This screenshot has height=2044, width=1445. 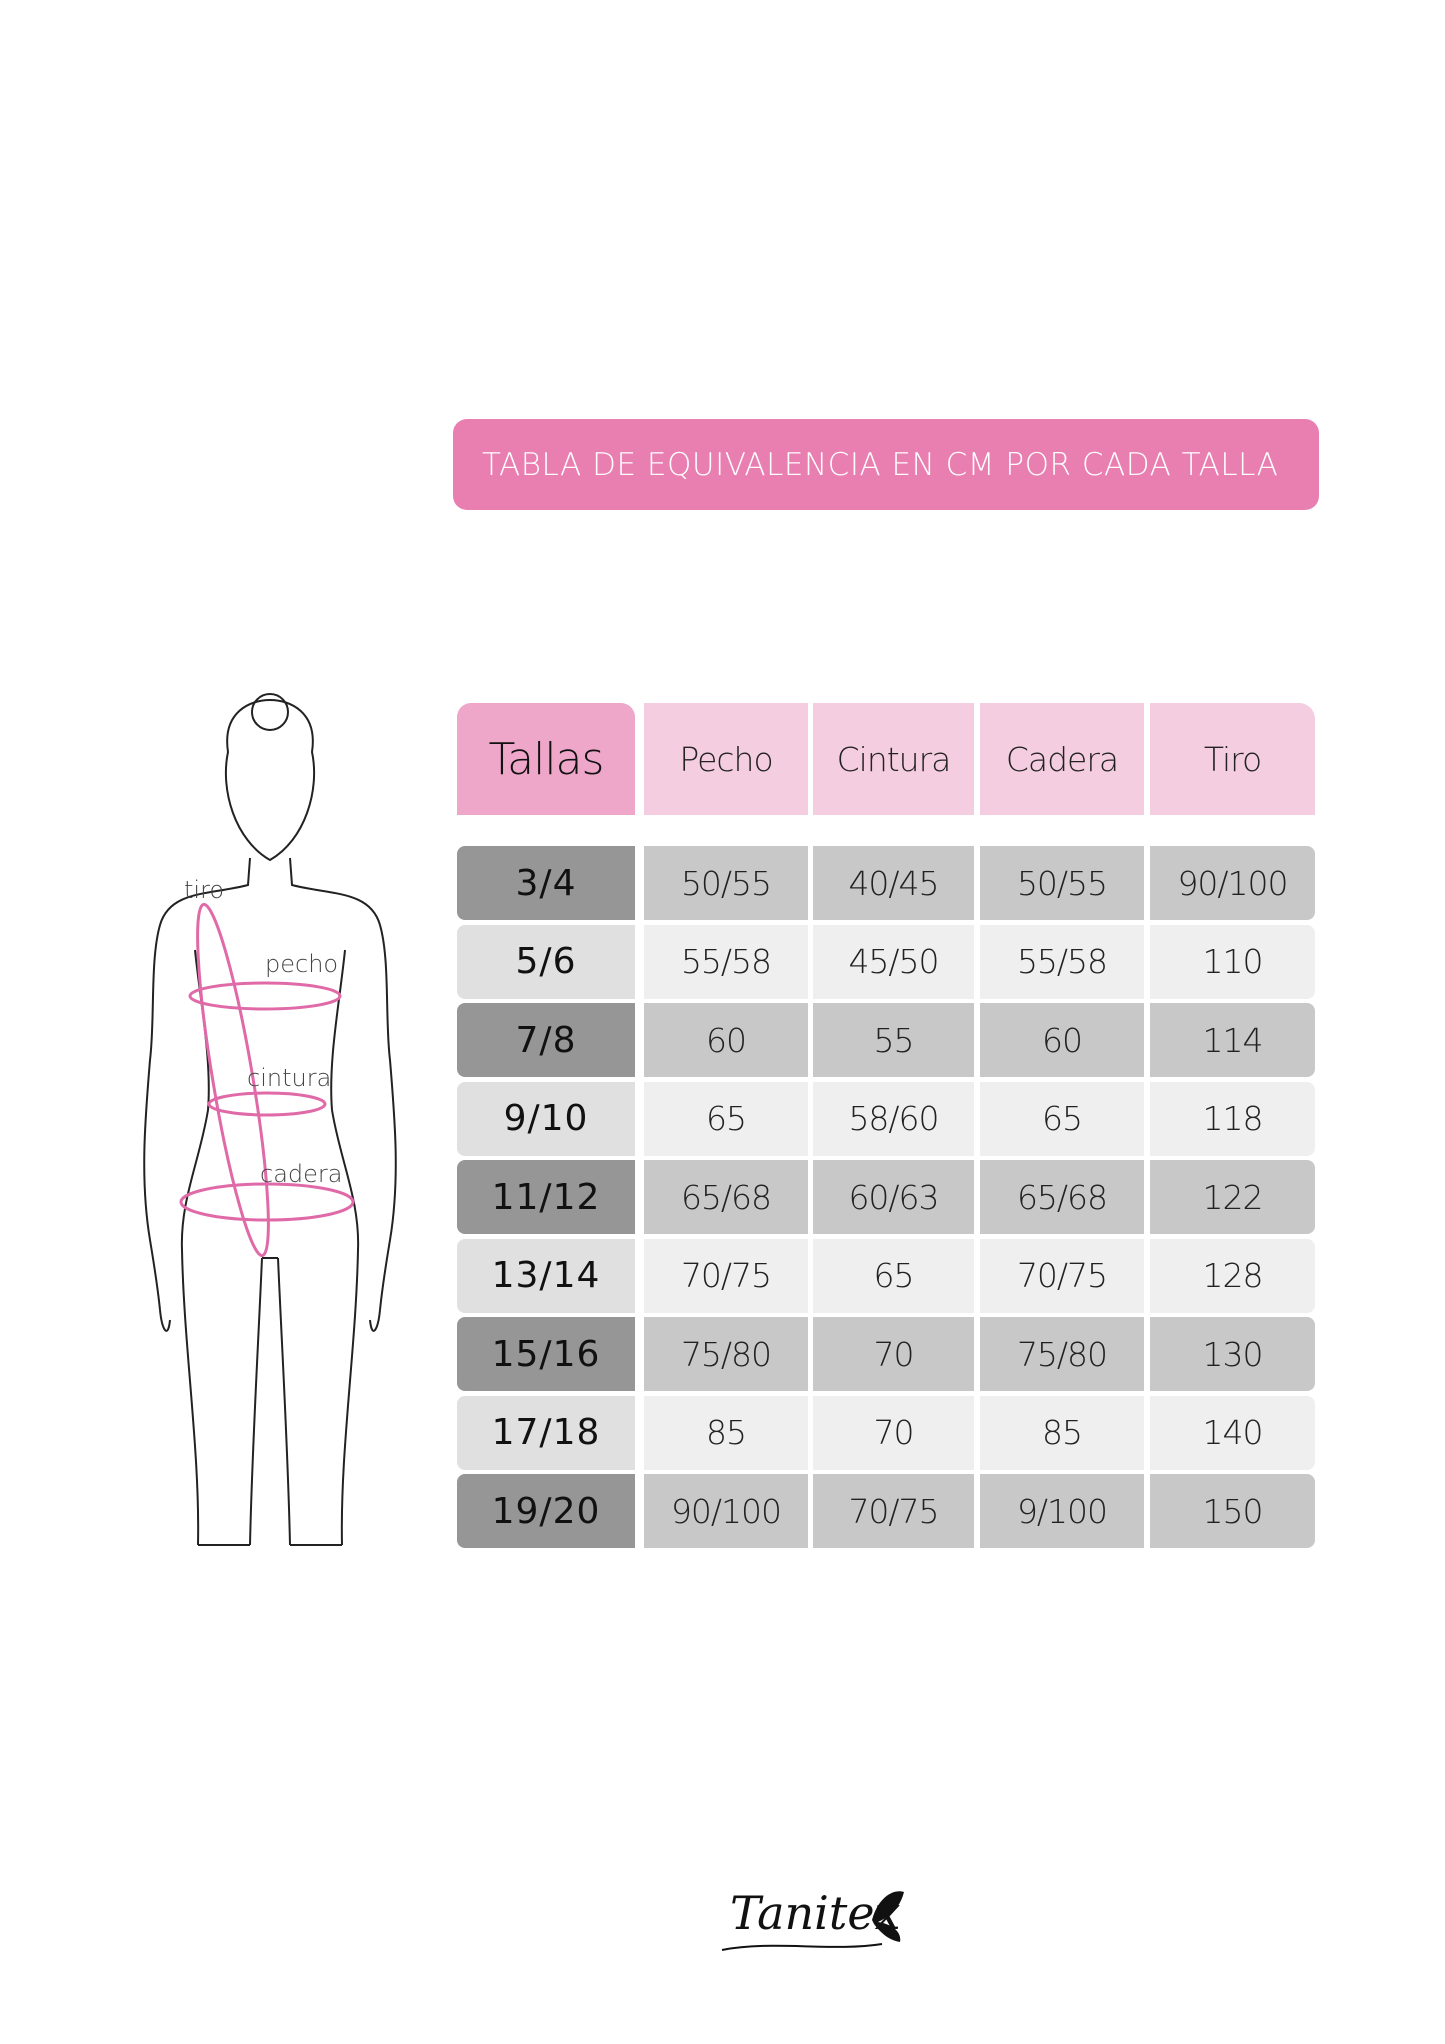 I want to click on size-cell: 3/4, so click(x=546, y=883).